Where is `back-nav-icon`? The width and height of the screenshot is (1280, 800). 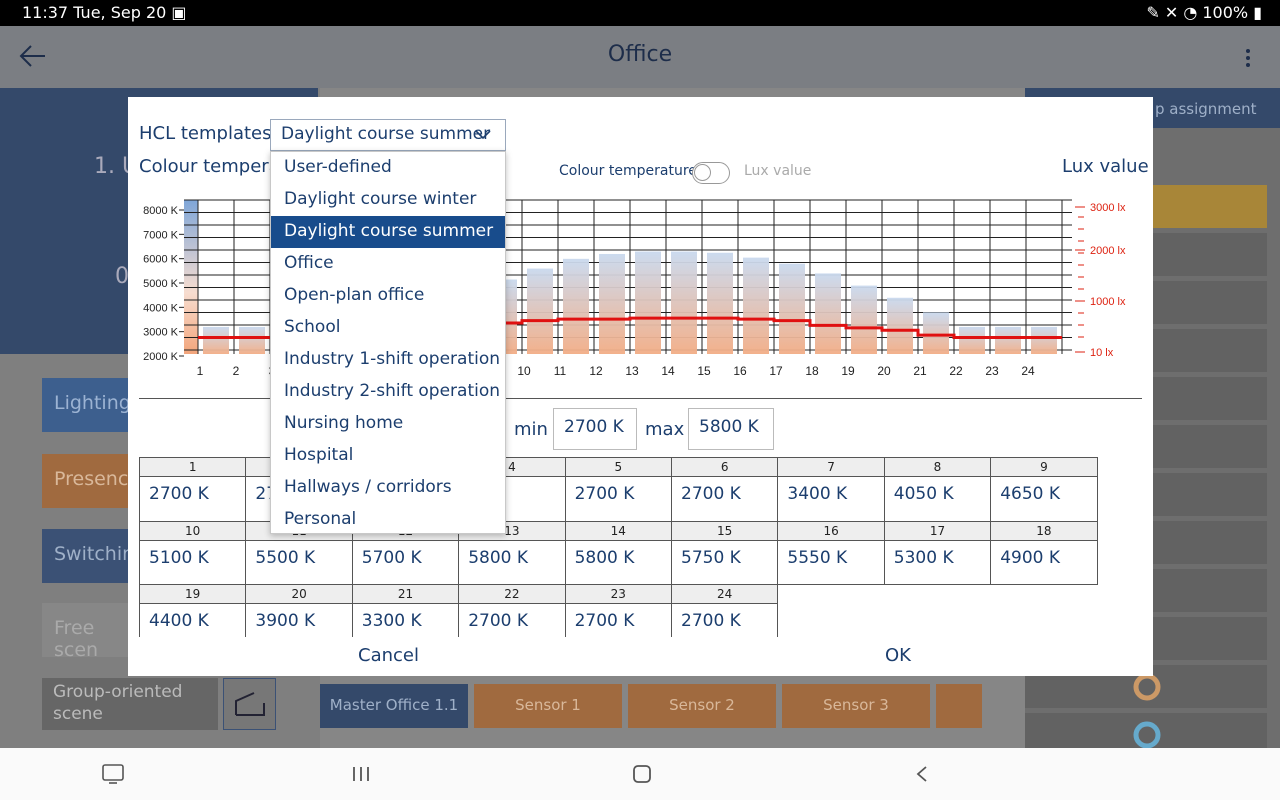 back-nav-icon is located at coordinates (922, 774).